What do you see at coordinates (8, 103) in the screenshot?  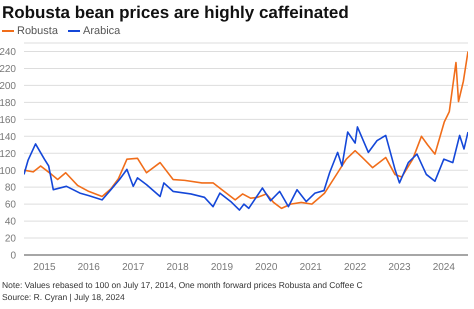 I see `y-tick-label: 180` at bounding box center [8, 103].